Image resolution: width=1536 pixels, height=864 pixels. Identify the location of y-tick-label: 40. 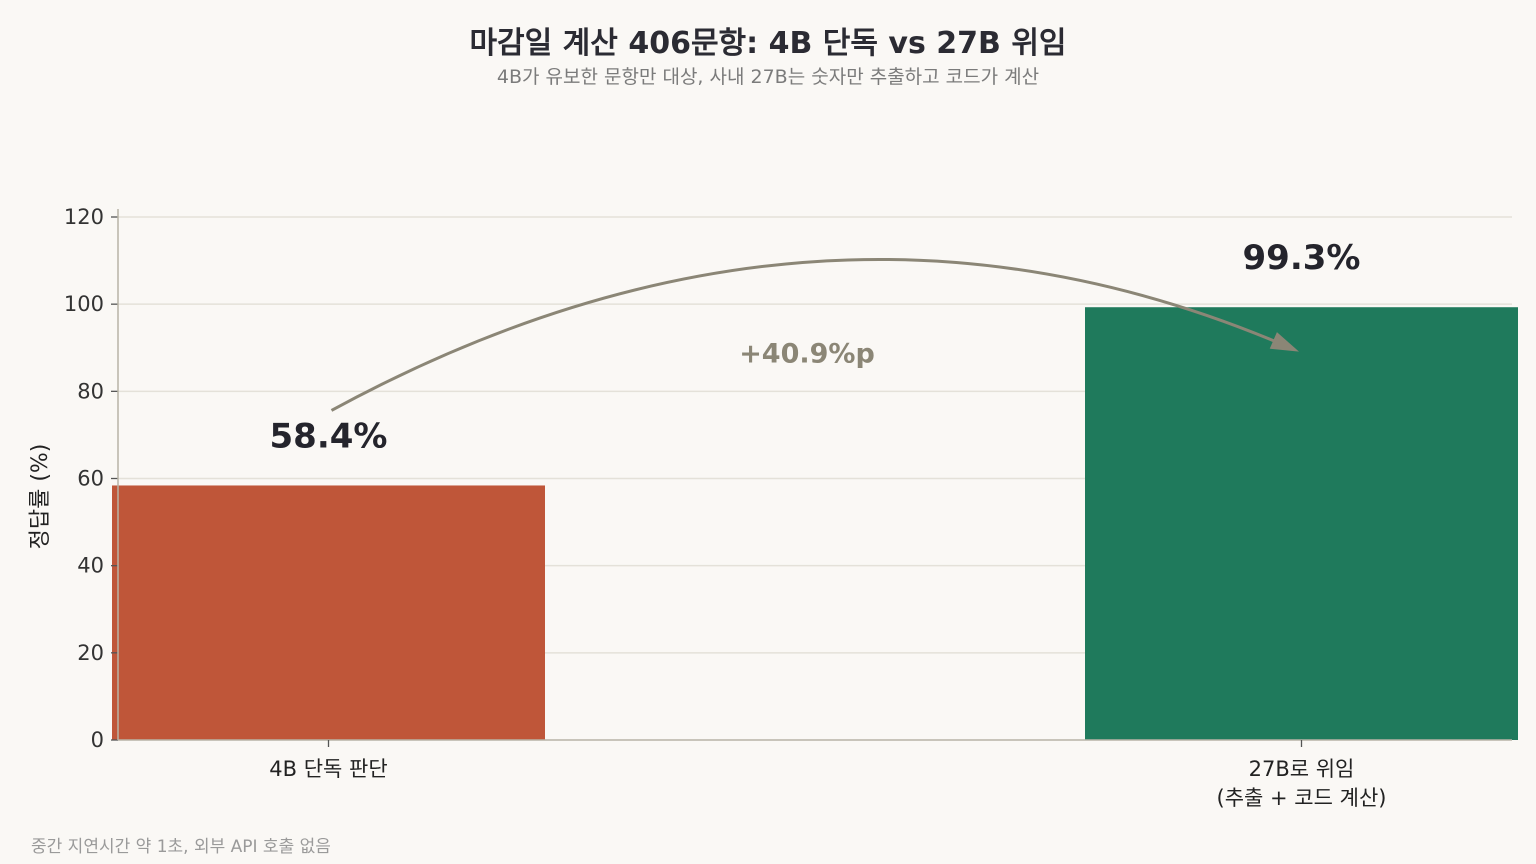
(90, 566).